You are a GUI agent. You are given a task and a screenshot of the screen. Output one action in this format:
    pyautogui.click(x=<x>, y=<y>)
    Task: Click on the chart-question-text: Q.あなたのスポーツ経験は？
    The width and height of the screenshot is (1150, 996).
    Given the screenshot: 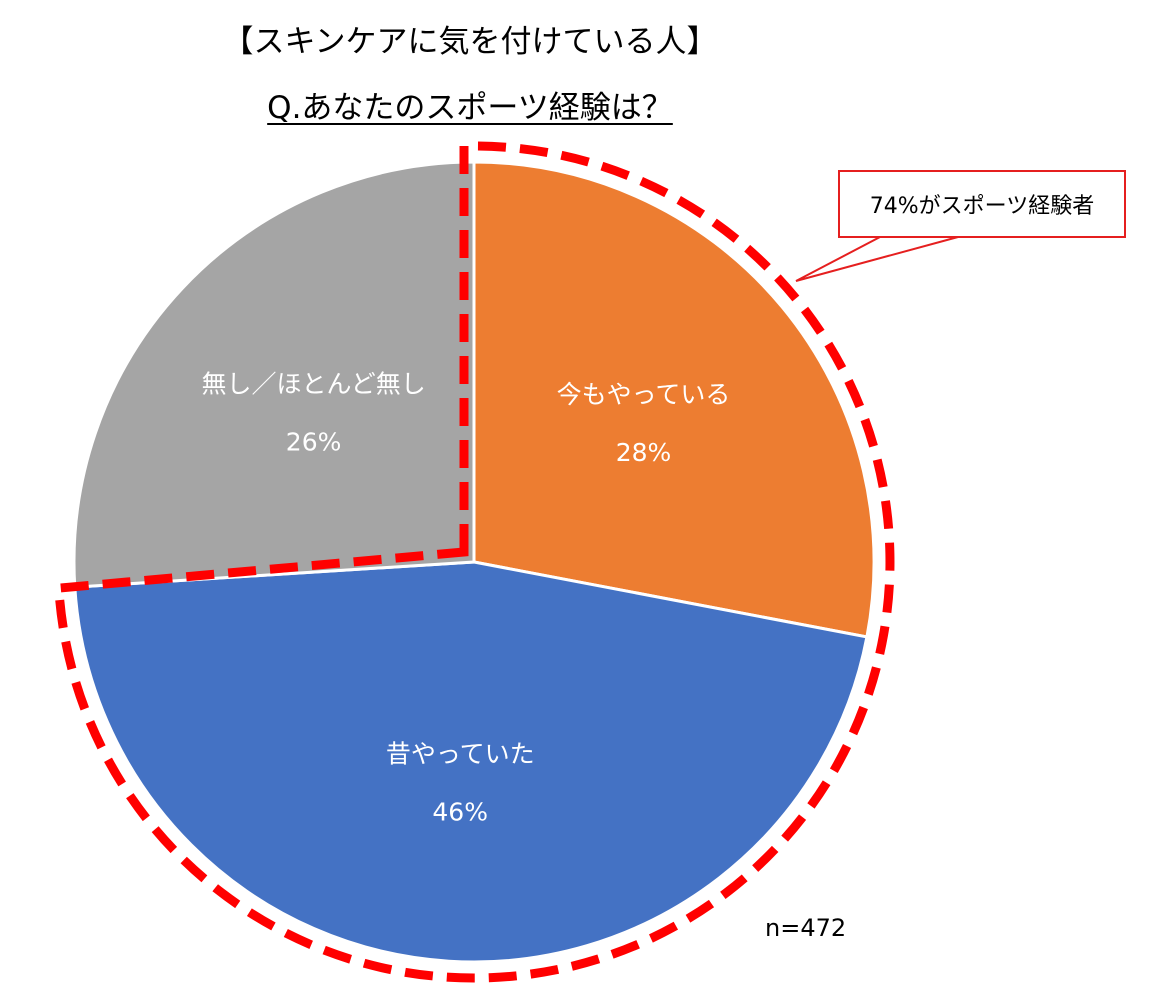 What is the action you would take?
    pyautogui.click(x=470, y=108)
    